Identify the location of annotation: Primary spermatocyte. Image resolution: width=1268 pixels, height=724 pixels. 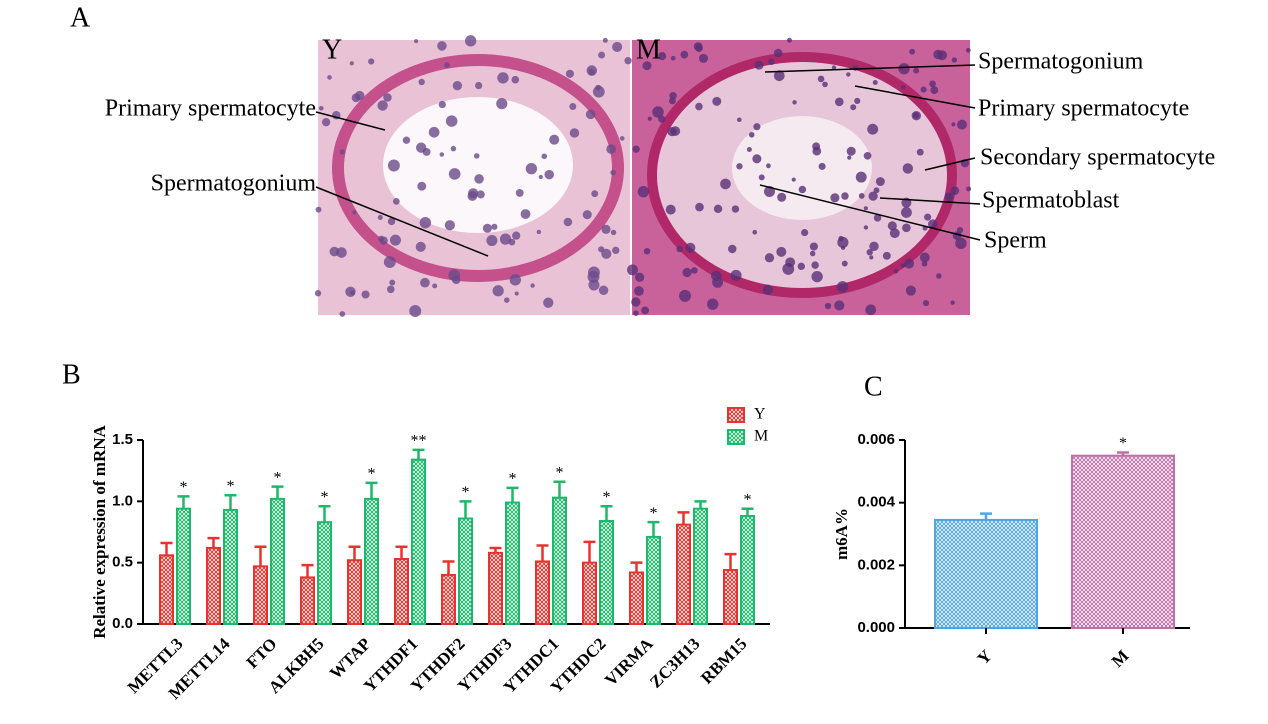
(1083, 109).